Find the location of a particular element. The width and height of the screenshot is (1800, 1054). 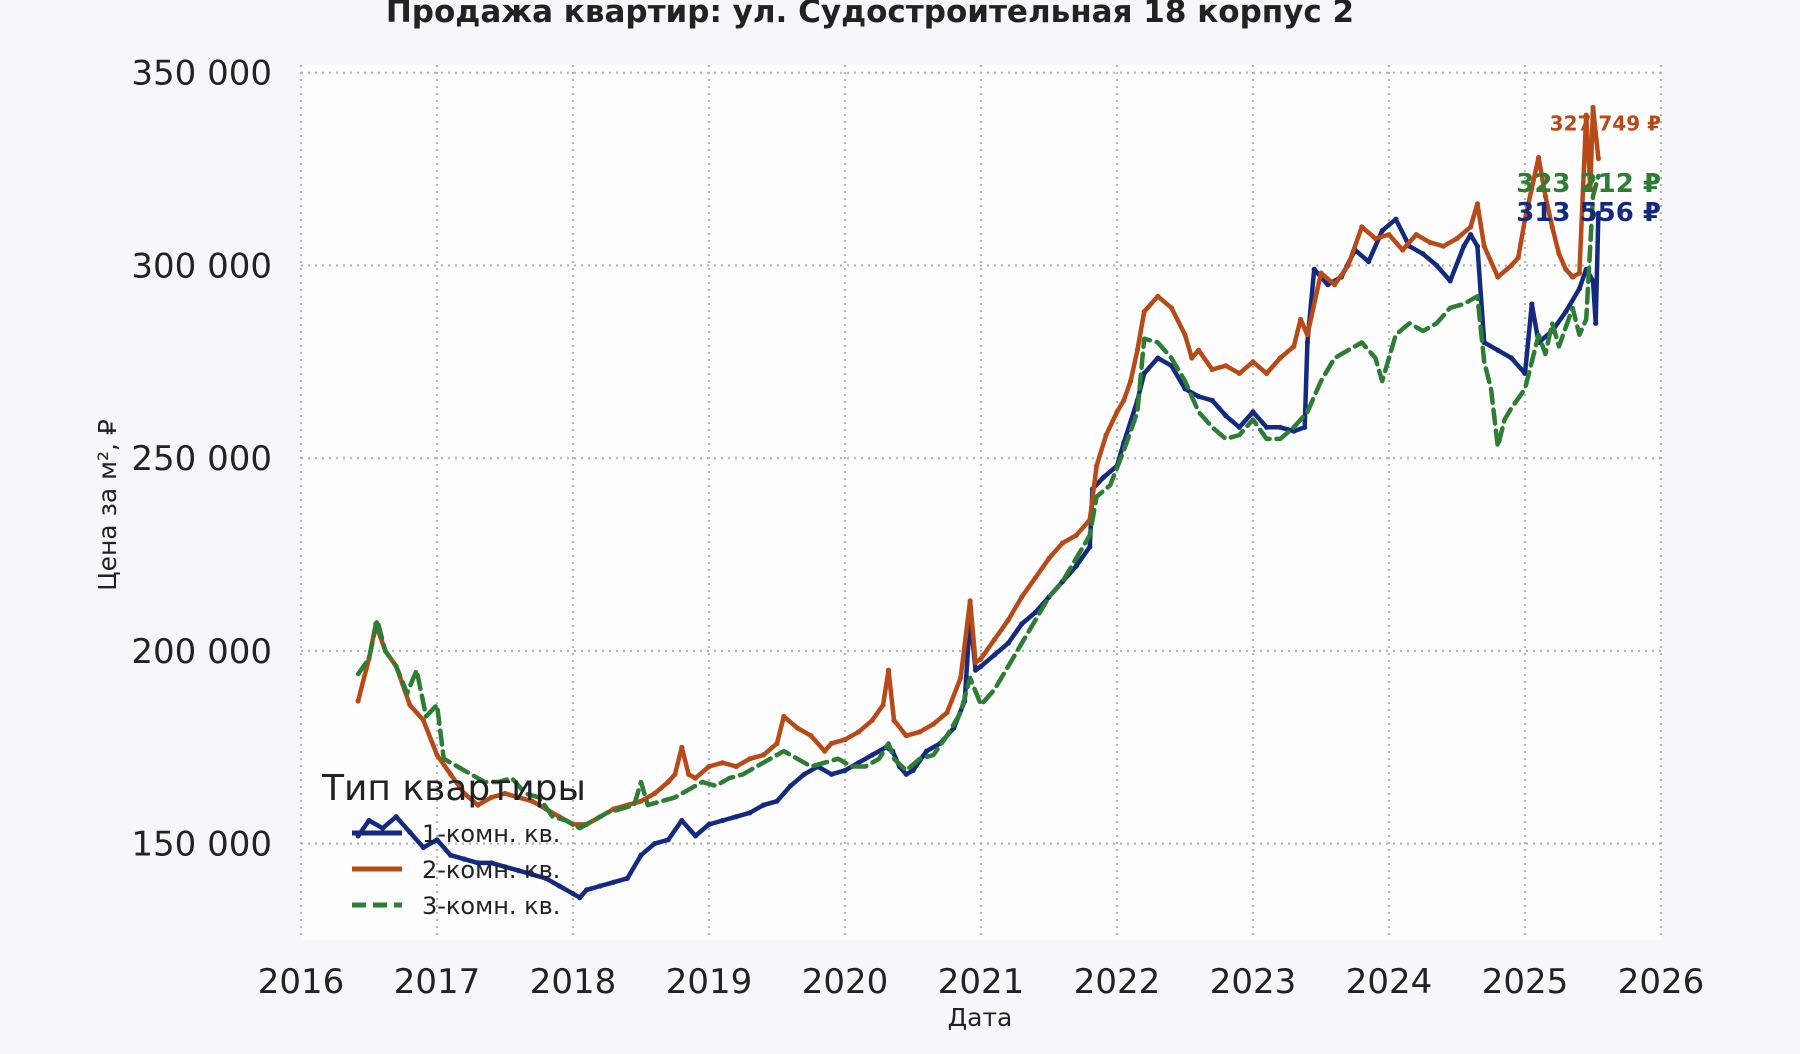

y-tick-label: 250 000 is located at coordinates (201, 459).